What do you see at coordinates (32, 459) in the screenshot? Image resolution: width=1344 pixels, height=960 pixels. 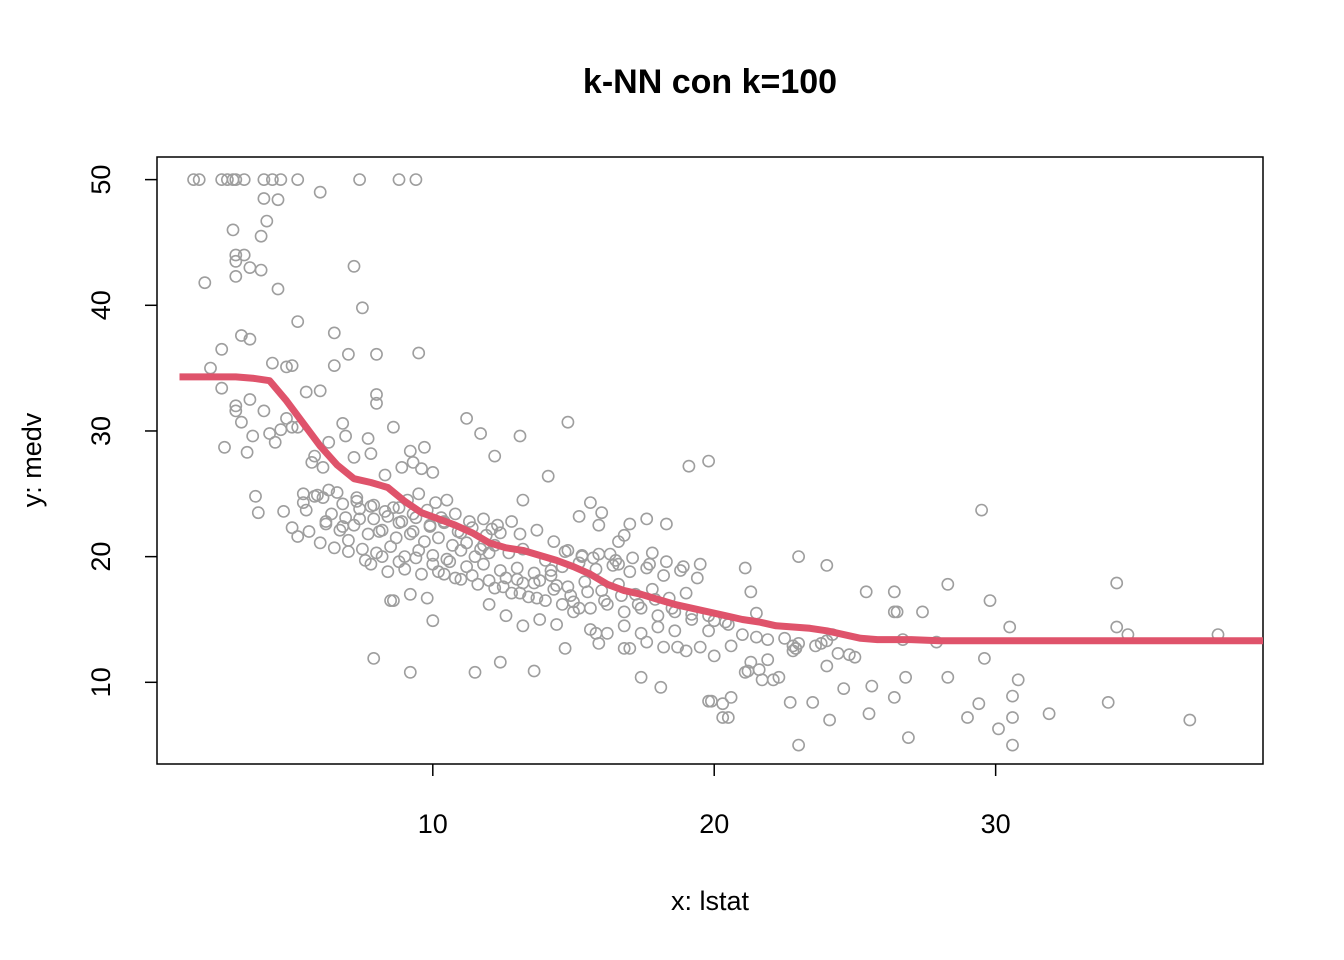 I see `y-axis-label: y: medv` at bounding box center [32, 459].